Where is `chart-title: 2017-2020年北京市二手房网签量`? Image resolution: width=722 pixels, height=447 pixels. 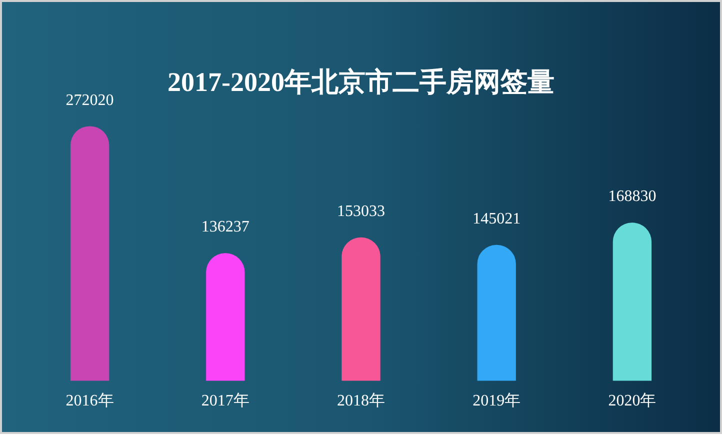
chart-title: 2017-2020年北京市二手房网签量 is located at coordinates (361, 82).